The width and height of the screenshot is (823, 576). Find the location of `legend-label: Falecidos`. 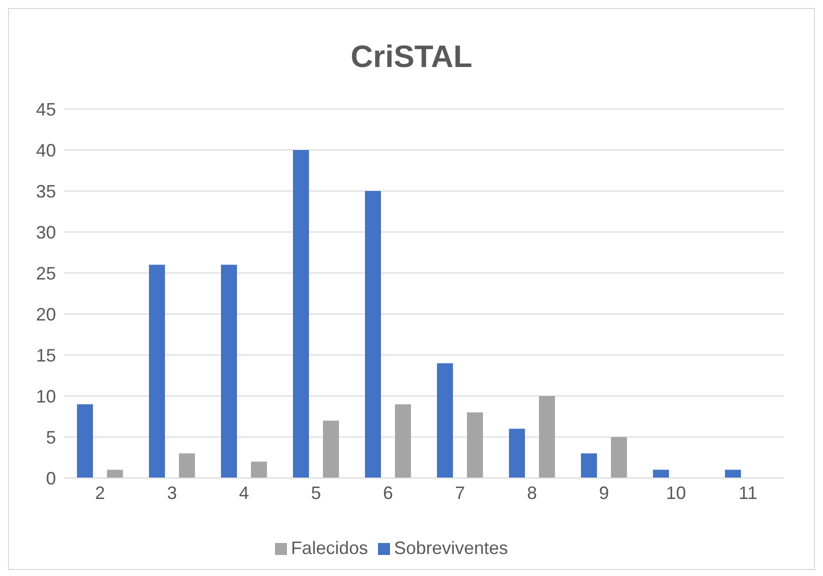

legend-label: Falecidos is located at coordinates (329, 548).